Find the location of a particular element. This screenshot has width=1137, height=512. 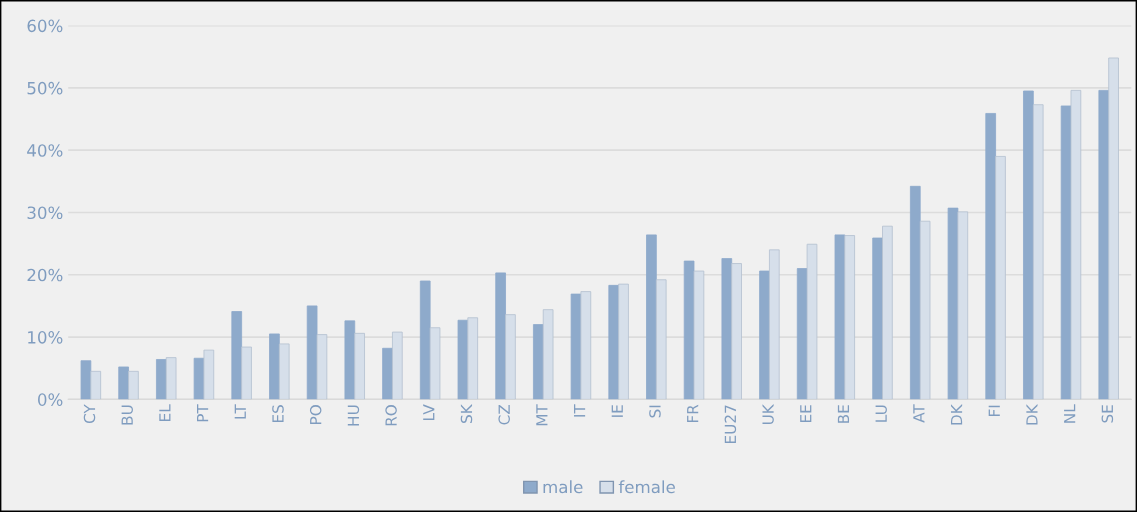

x-tick-label: SE is located at coordinates (1107, 414).